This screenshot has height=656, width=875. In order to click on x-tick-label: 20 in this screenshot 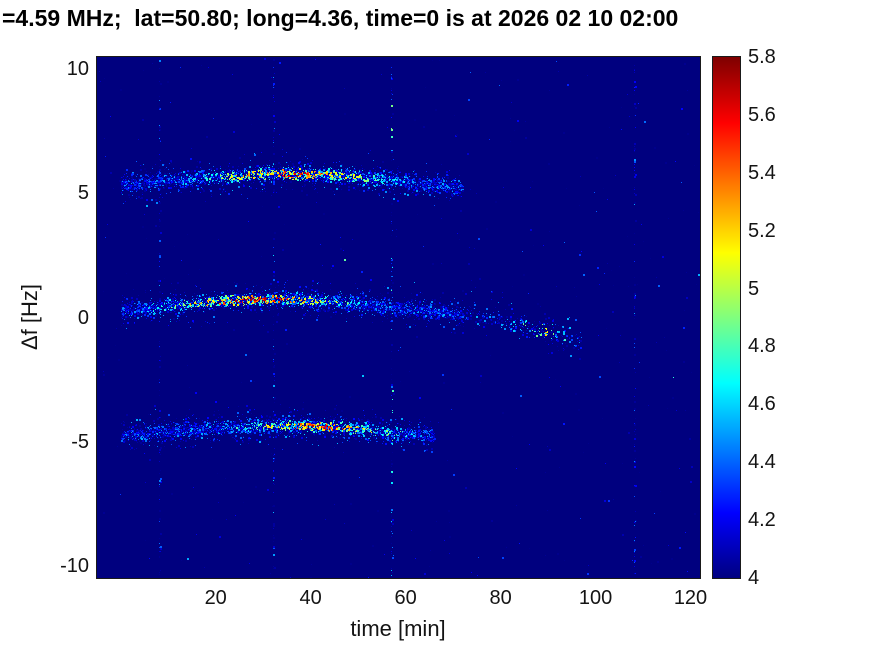, I will do `click(215, 598)`.